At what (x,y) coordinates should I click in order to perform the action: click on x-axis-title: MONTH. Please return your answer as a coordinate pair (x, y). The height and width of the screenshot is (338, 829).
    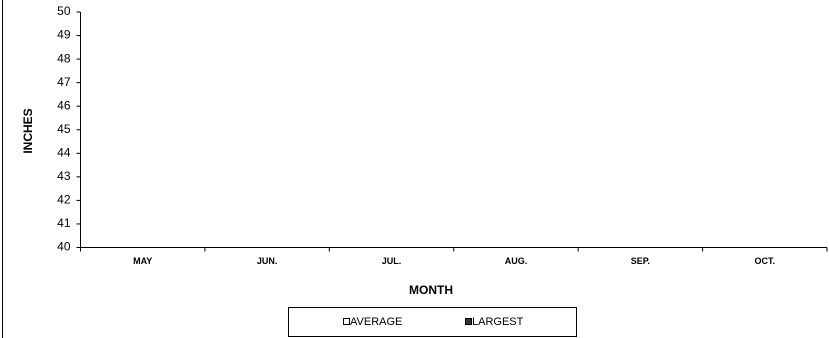
    Looking at the image, I should click on (431, 290).